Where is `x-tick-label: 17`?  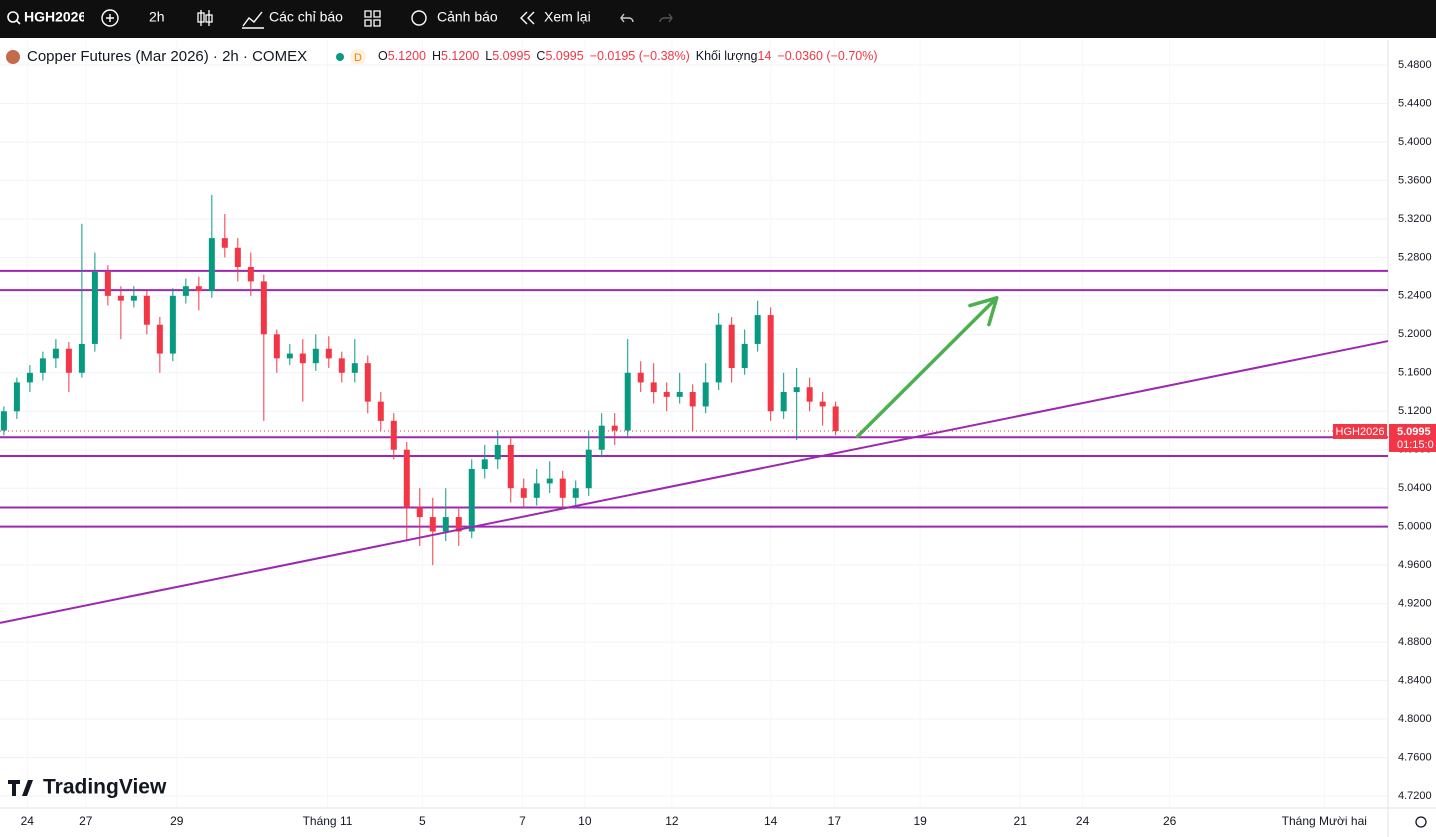
x-tick-label: 17 is located at coordinates (835, 821).